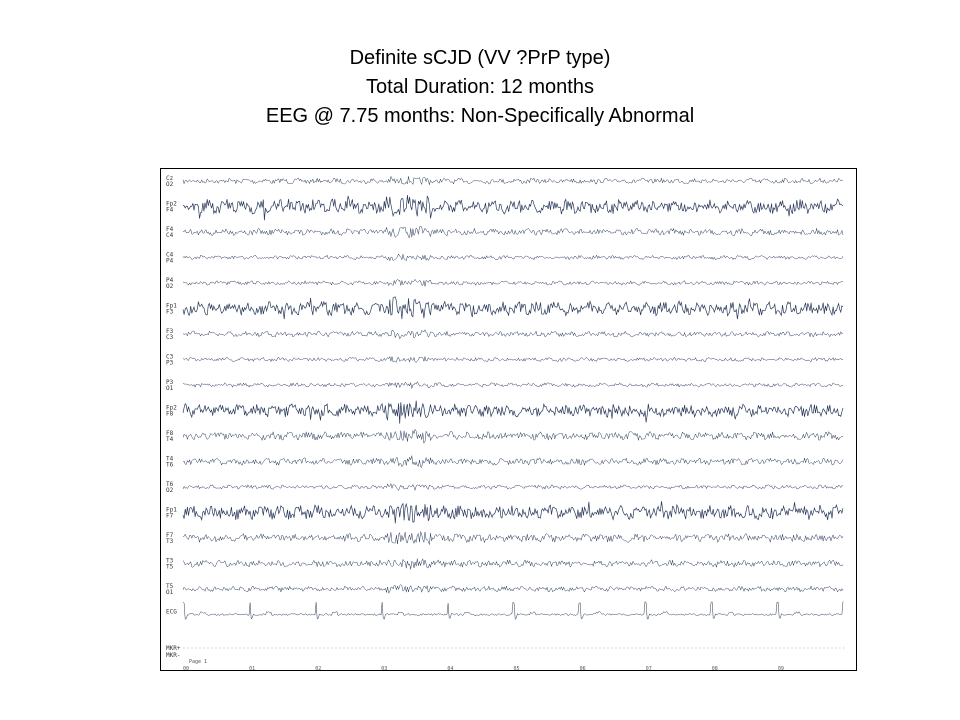 The image size is (960, 720). I want to click on marker-label: MKR-, so click(173, 655).